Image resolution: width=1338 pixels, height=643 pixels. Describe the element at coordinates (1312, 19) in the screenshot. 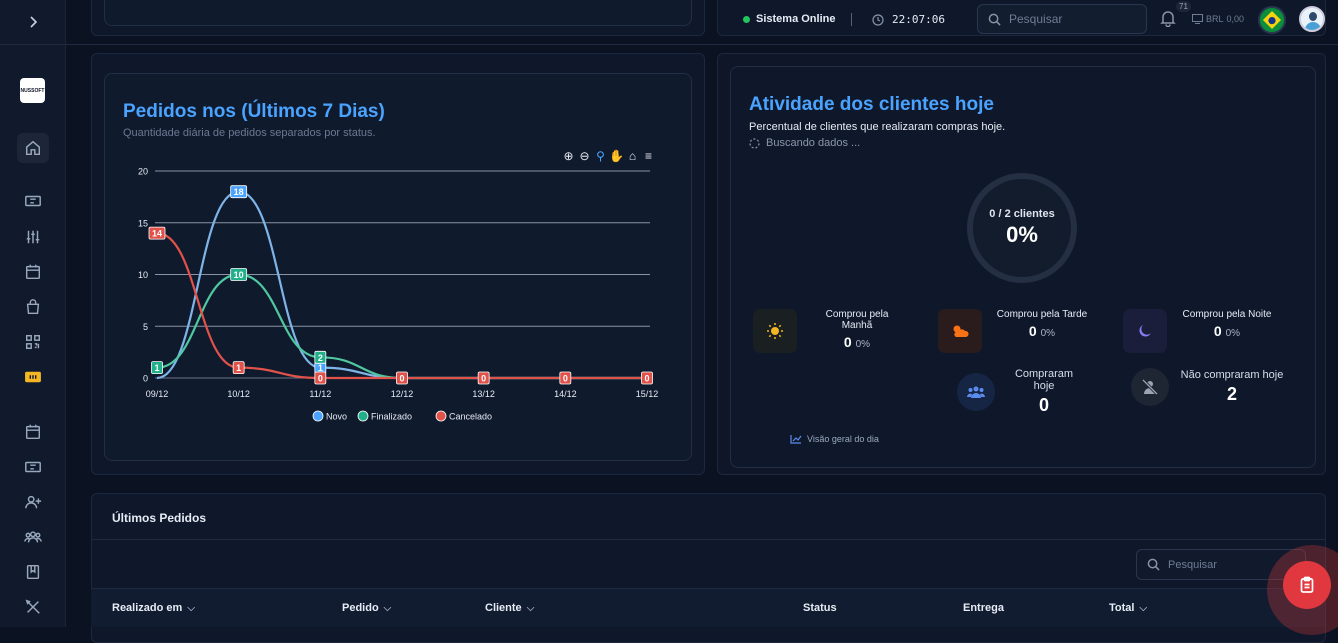

I see `user-avatar` at that location.